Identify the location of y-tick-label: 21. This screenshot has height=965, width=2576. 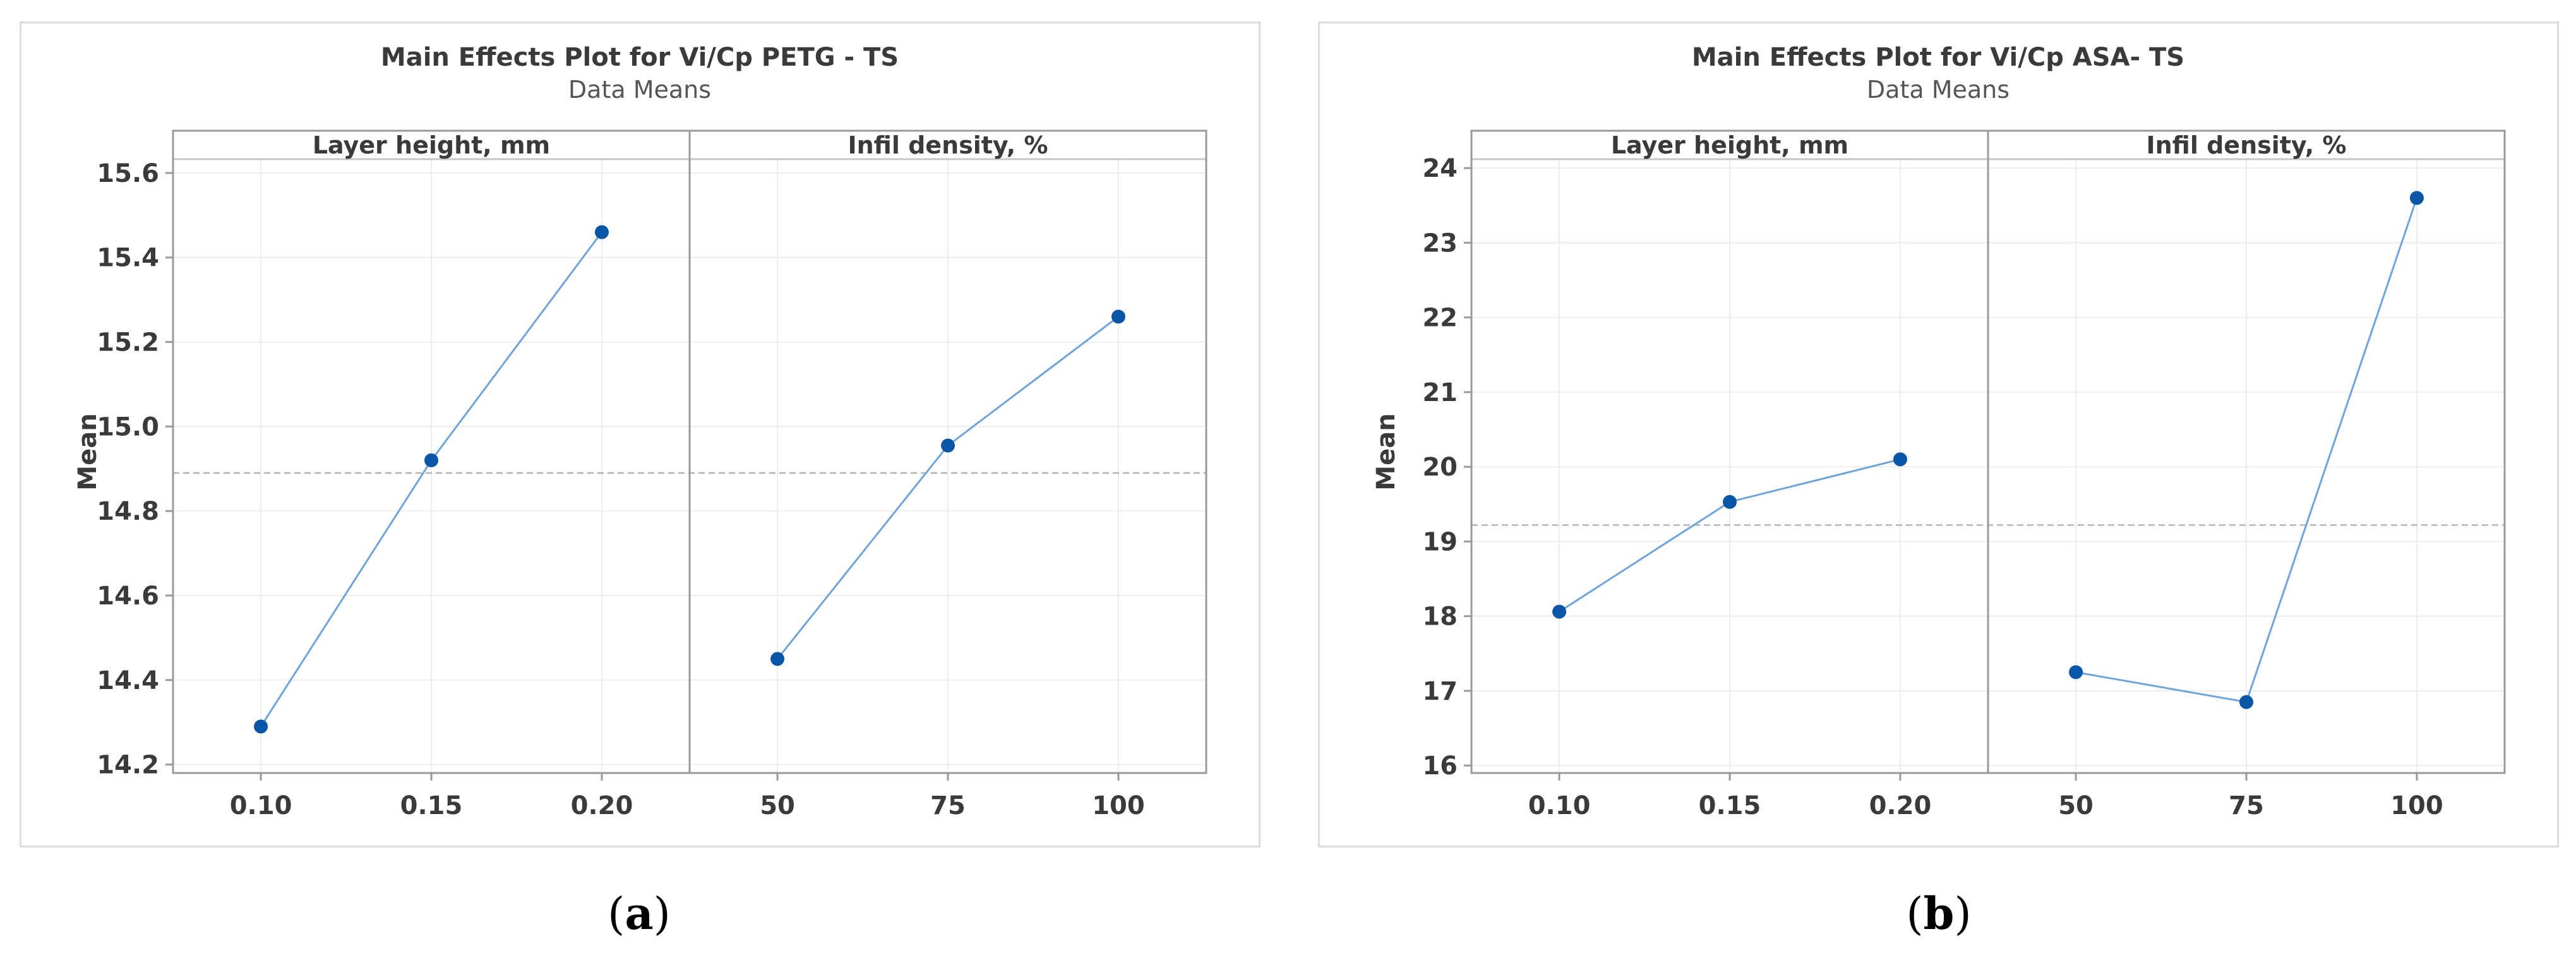
(1440, 392).